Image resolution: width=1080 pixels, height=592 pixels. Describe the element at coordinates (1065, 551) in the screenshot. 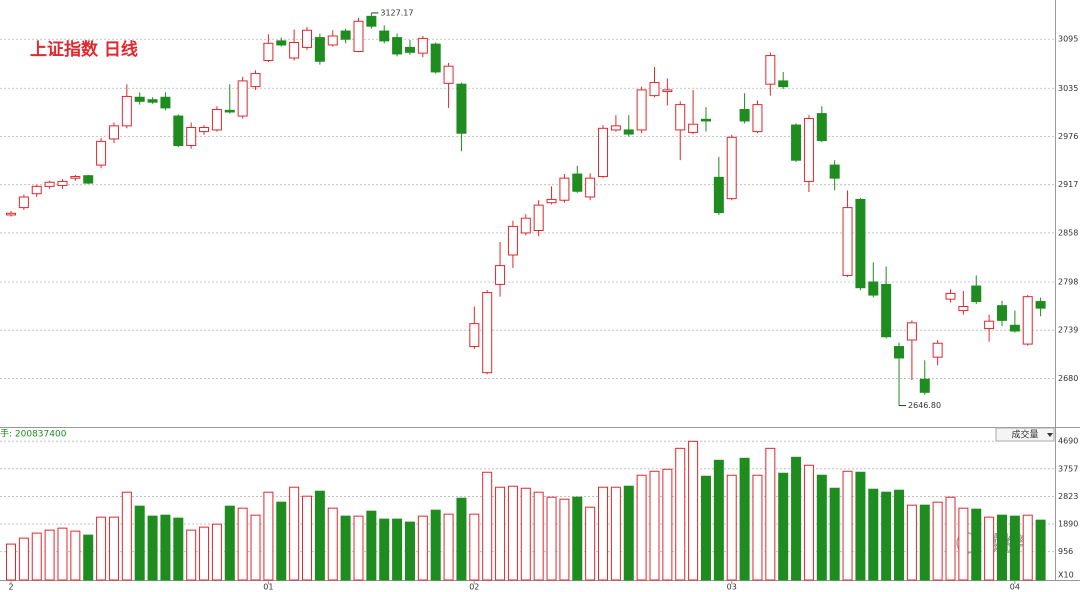

I see `volume-tick-label: 956` at that location.